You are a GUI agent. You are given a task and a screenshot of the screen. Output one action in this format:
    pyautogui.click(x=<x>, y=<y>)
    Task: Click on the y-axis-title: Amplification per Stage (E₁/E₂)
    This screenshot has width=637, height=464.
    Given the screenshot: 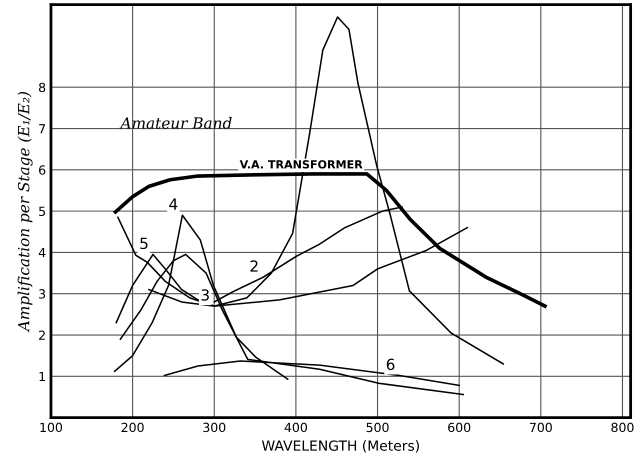 What is the action you would take?
    pyautogui.click(x=25, y=212)
    